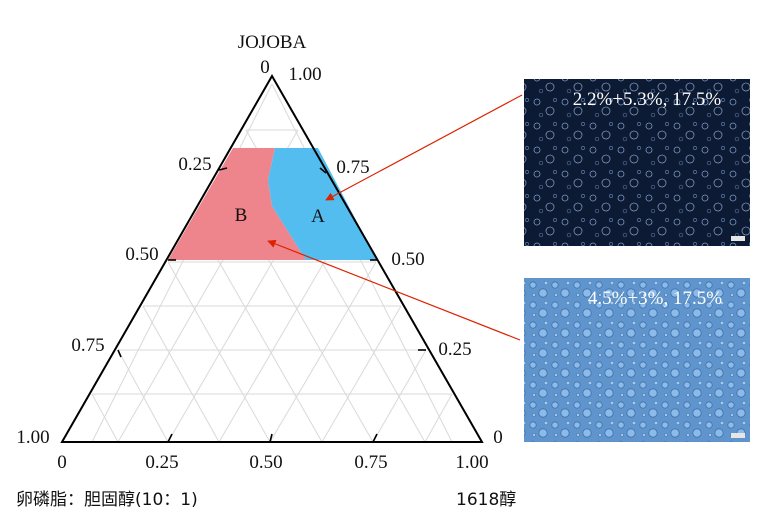  Describe the element at coordinates (407, 259) in the screenshot. I see `right-tick-label: 0.50` at that location.